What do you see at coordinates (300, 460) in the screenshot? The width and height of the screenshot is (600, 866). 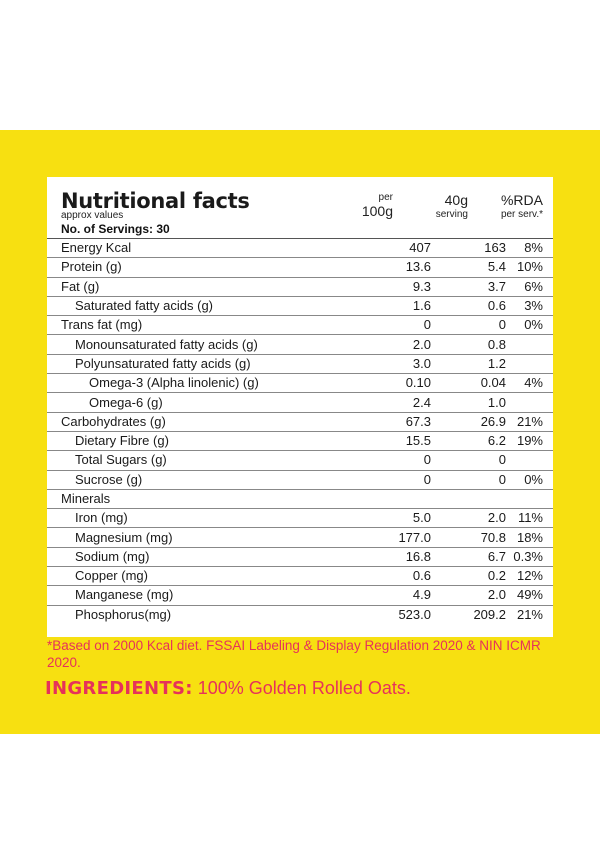 I see `table-row: Total Sugars (g) 0 0` at bounding box center [300, 460].